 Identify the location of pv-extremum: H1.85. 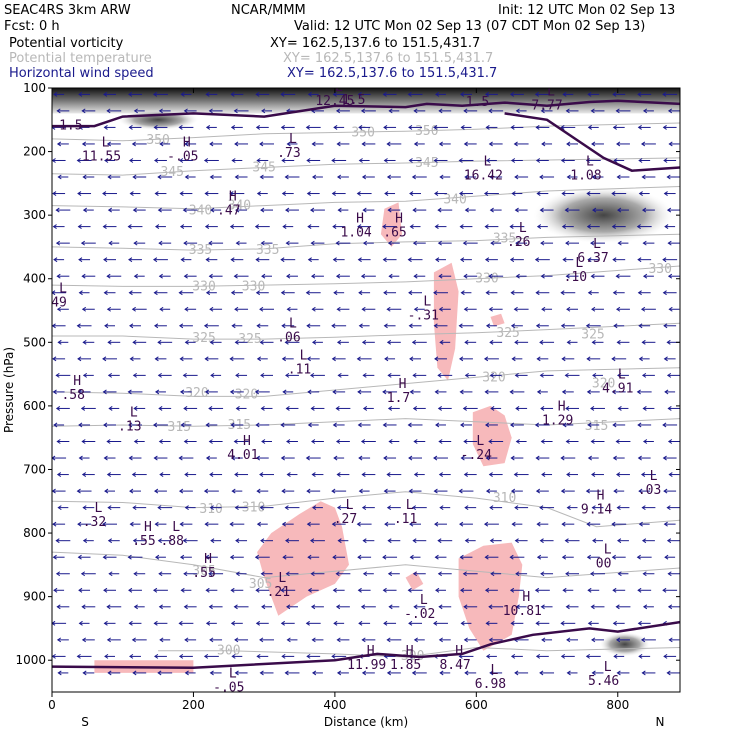
(405, 658).